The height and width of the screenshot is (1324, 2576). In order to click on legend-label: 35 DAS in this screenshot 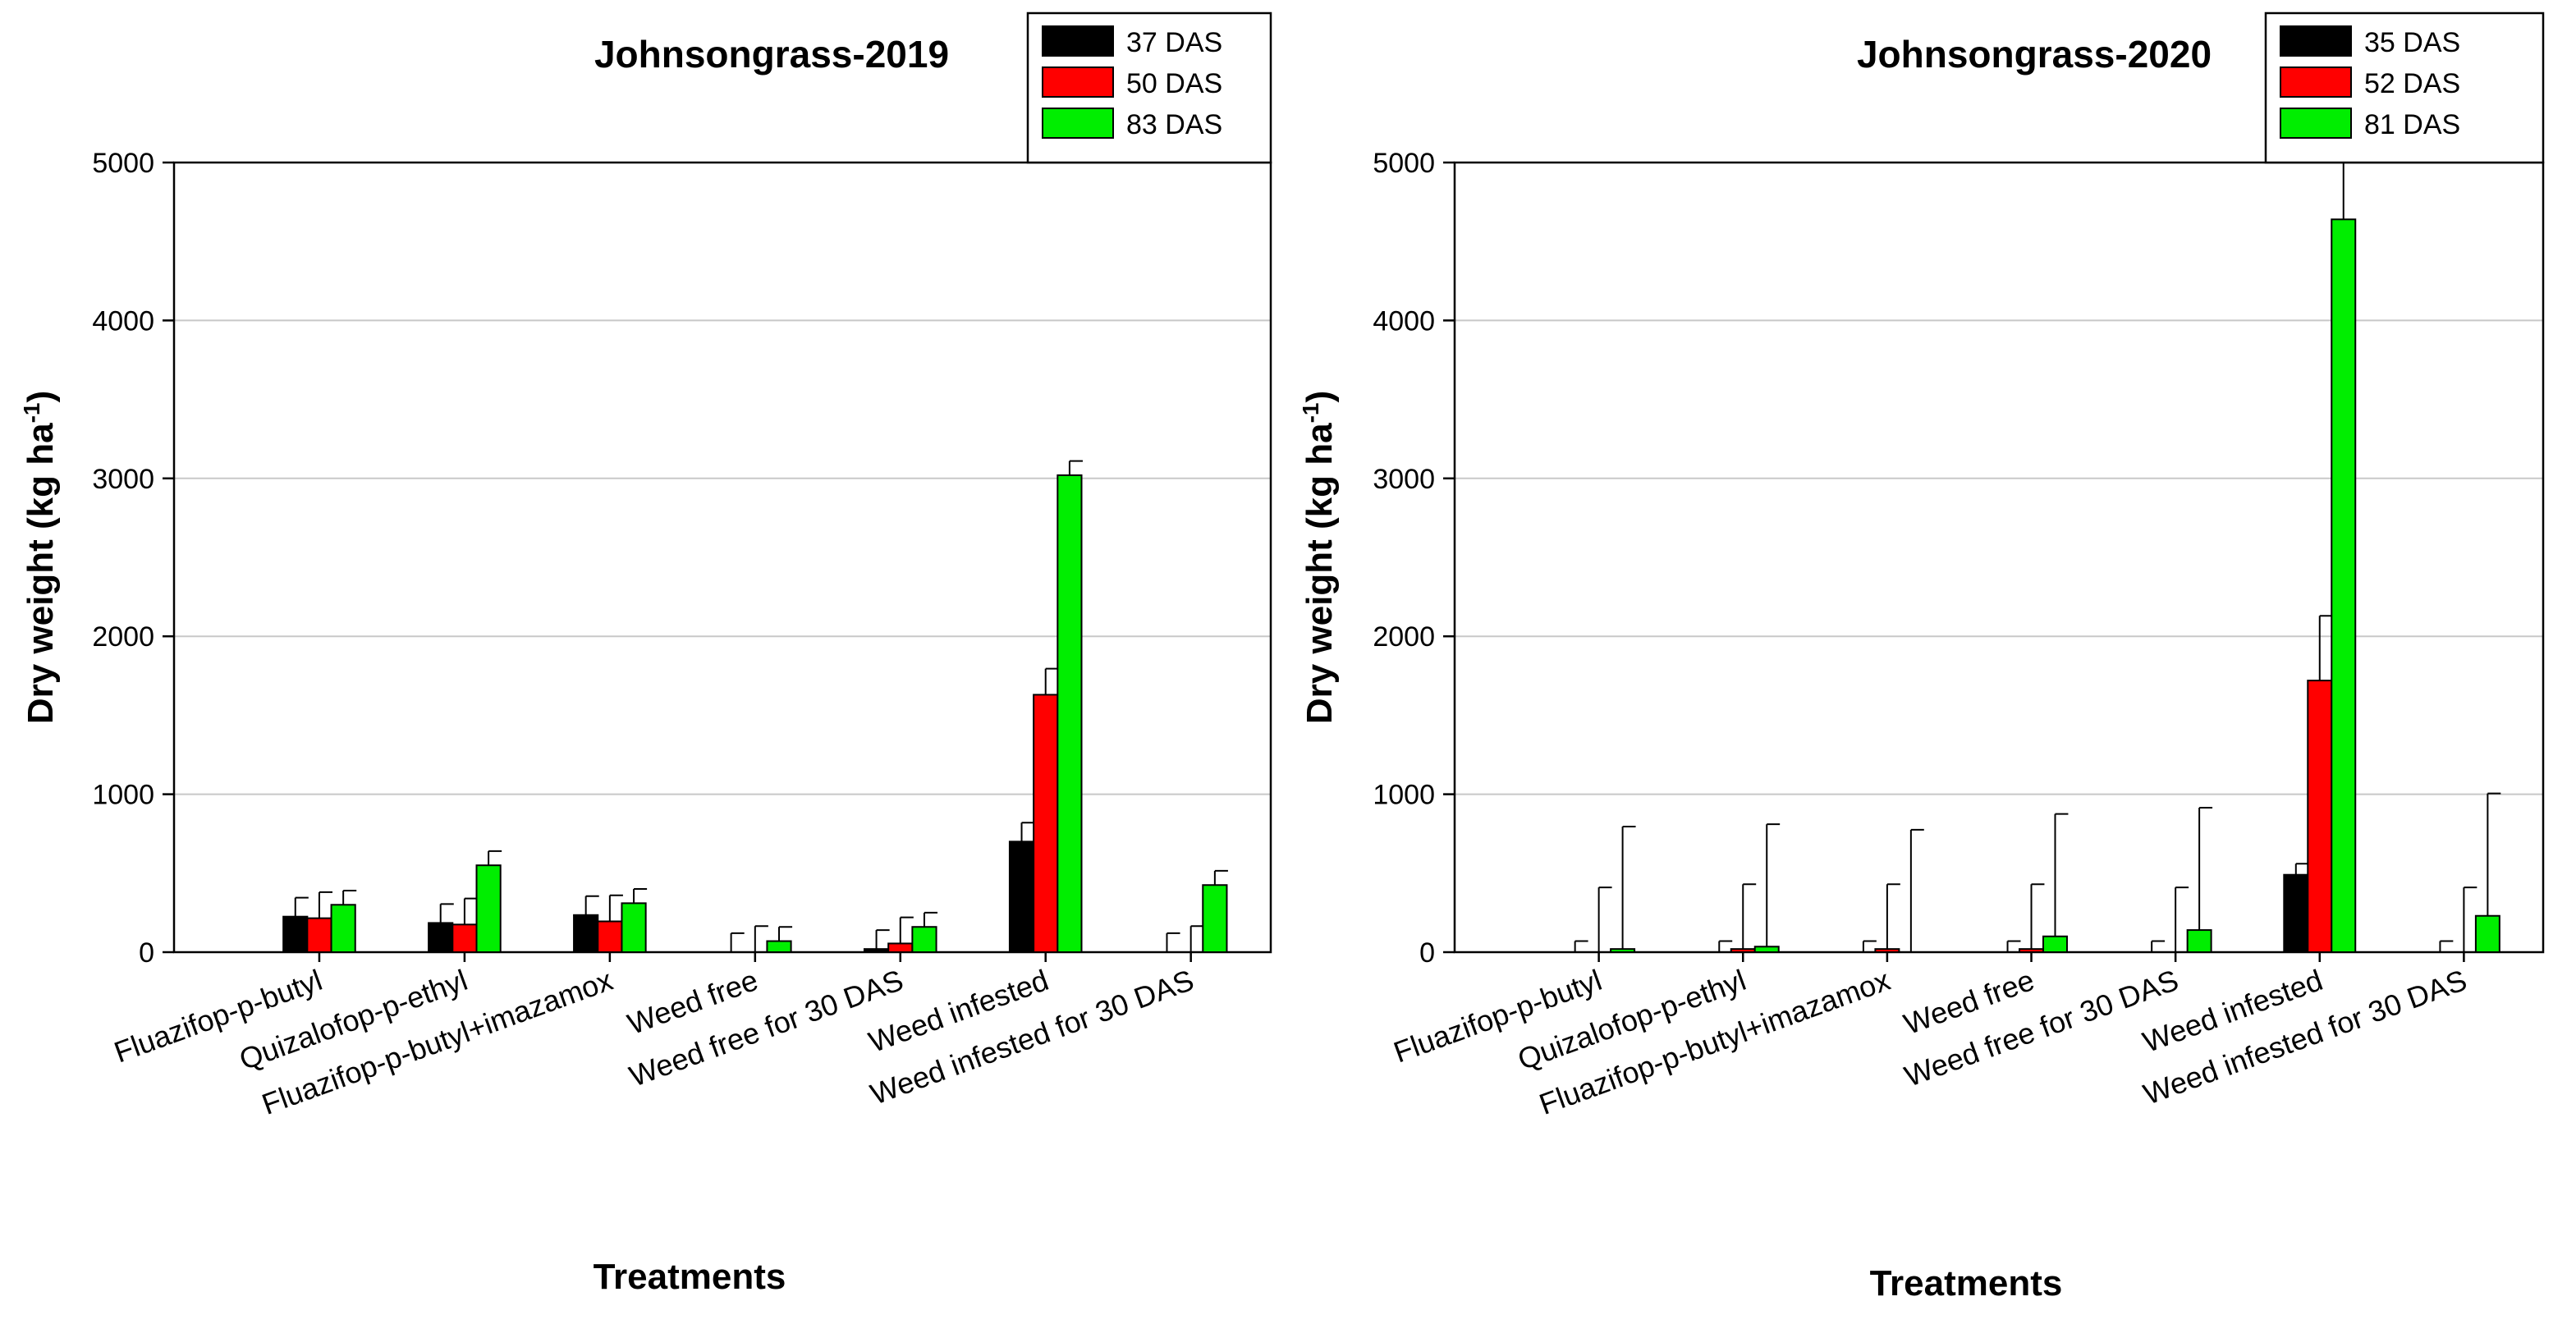, I will do `click(2412, 42)`.